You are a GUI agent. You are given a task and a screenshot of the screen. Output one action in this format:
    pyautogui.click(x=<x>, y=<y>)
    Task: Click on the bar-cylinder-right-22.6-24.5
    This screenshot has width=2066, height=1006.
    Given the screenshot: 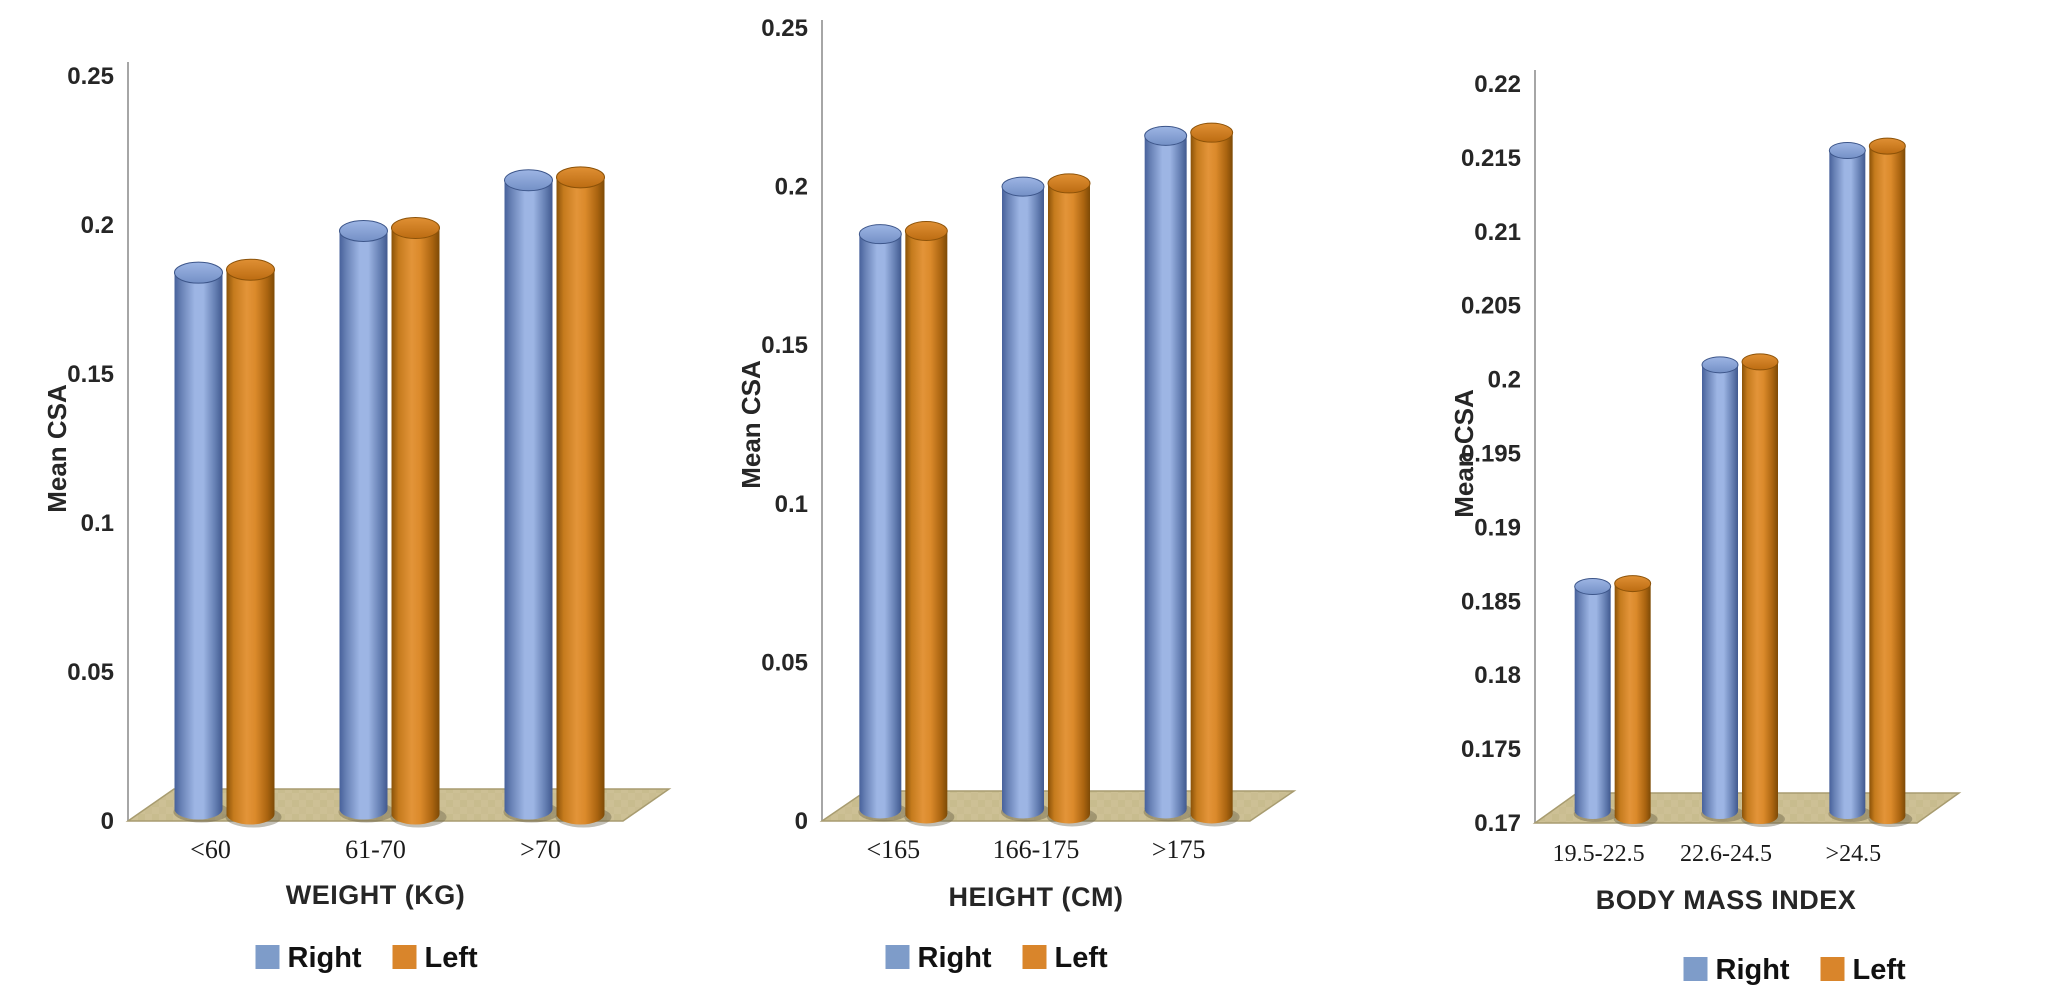 What is the action you would take?
    pyautogui.click(x=1723, y=589)
    